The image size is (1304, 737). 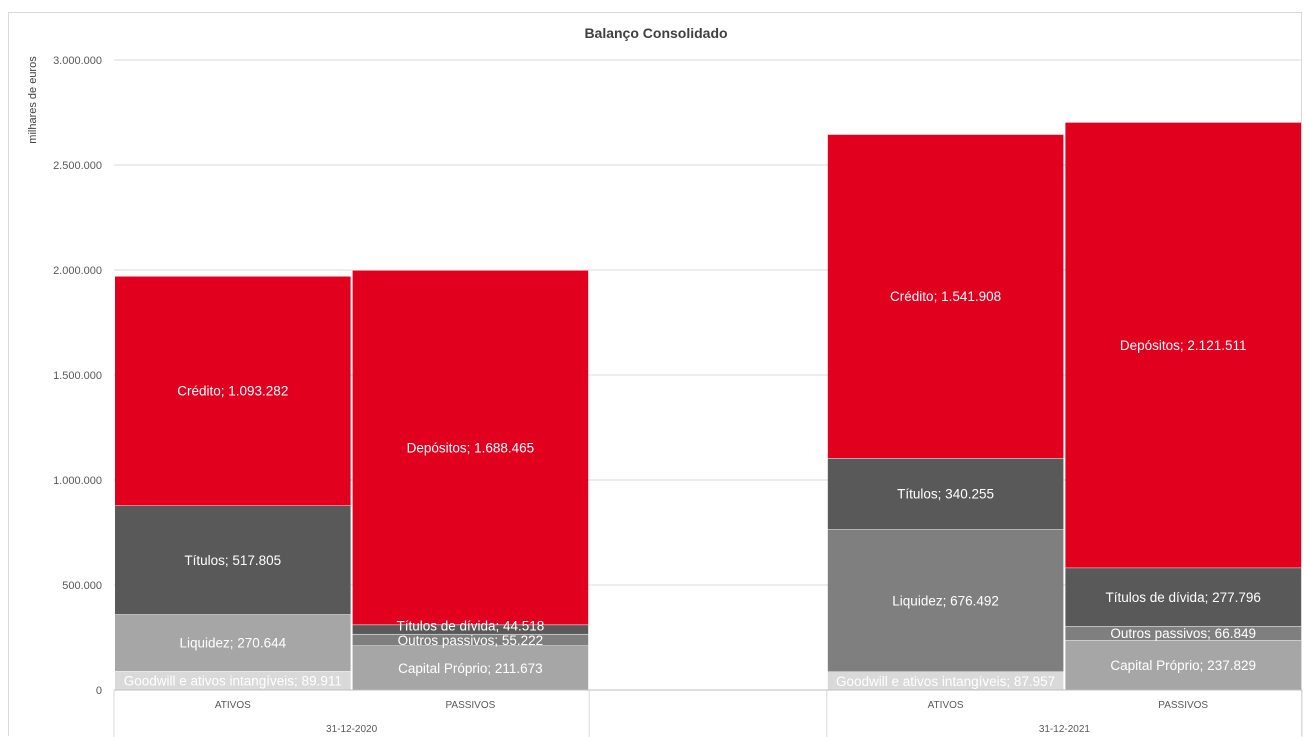 I want to click on segment-label: Goodwill e ativos intangíveis; 89.911, so click(x=233, y=681).